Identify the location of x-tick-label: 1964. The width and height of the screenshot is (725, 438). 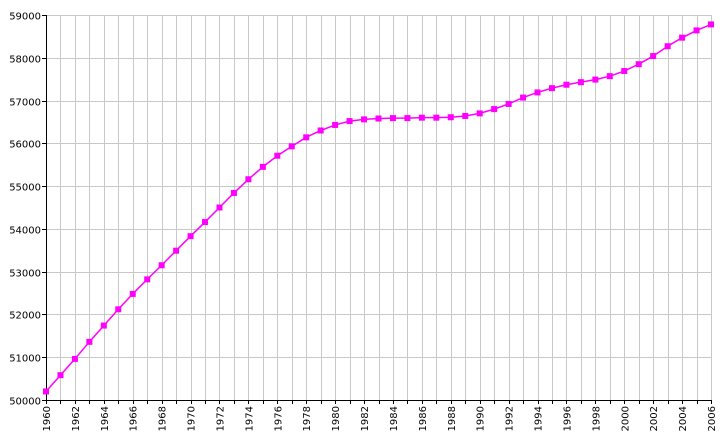
(105, 418).